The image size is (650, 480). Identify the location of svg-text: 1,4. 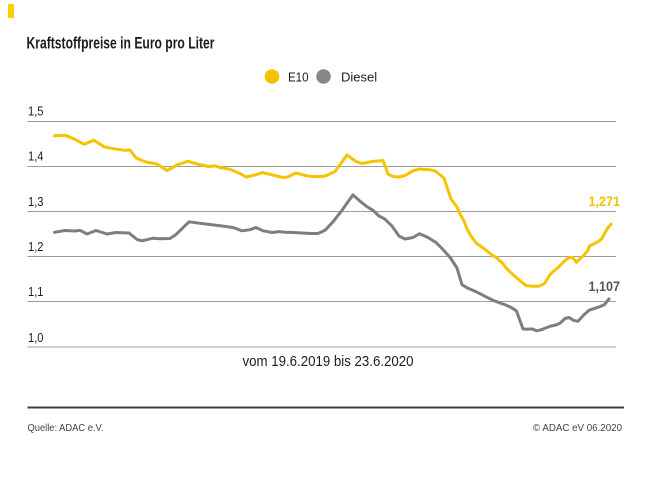
(36, 156).